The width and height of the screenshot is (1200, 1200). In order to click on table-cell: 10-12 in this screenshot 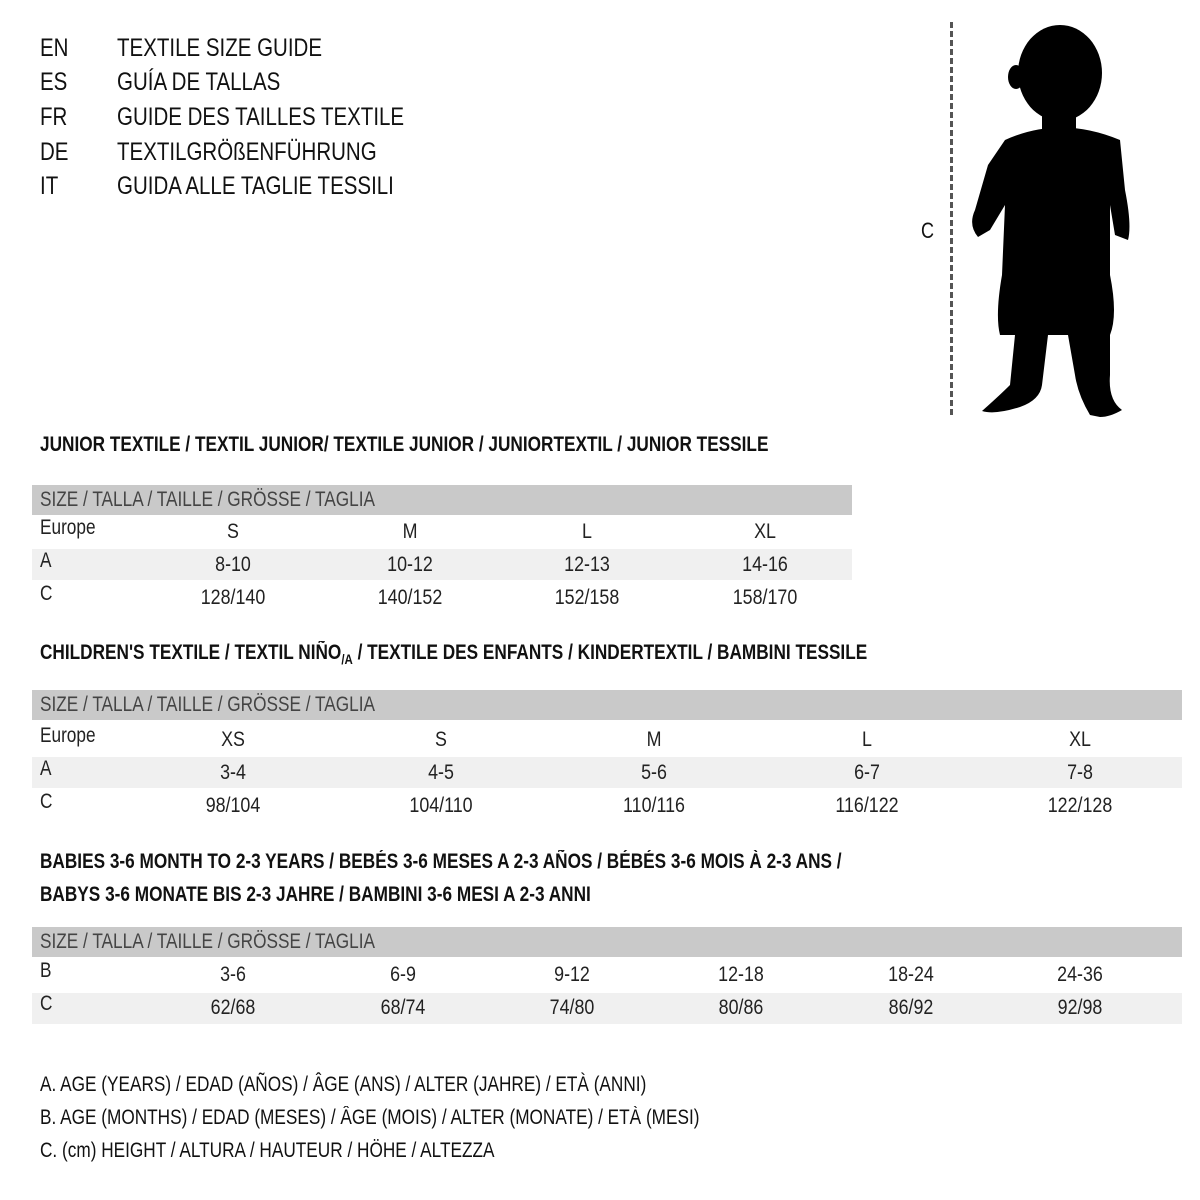, I will do `click(410, 564)`.